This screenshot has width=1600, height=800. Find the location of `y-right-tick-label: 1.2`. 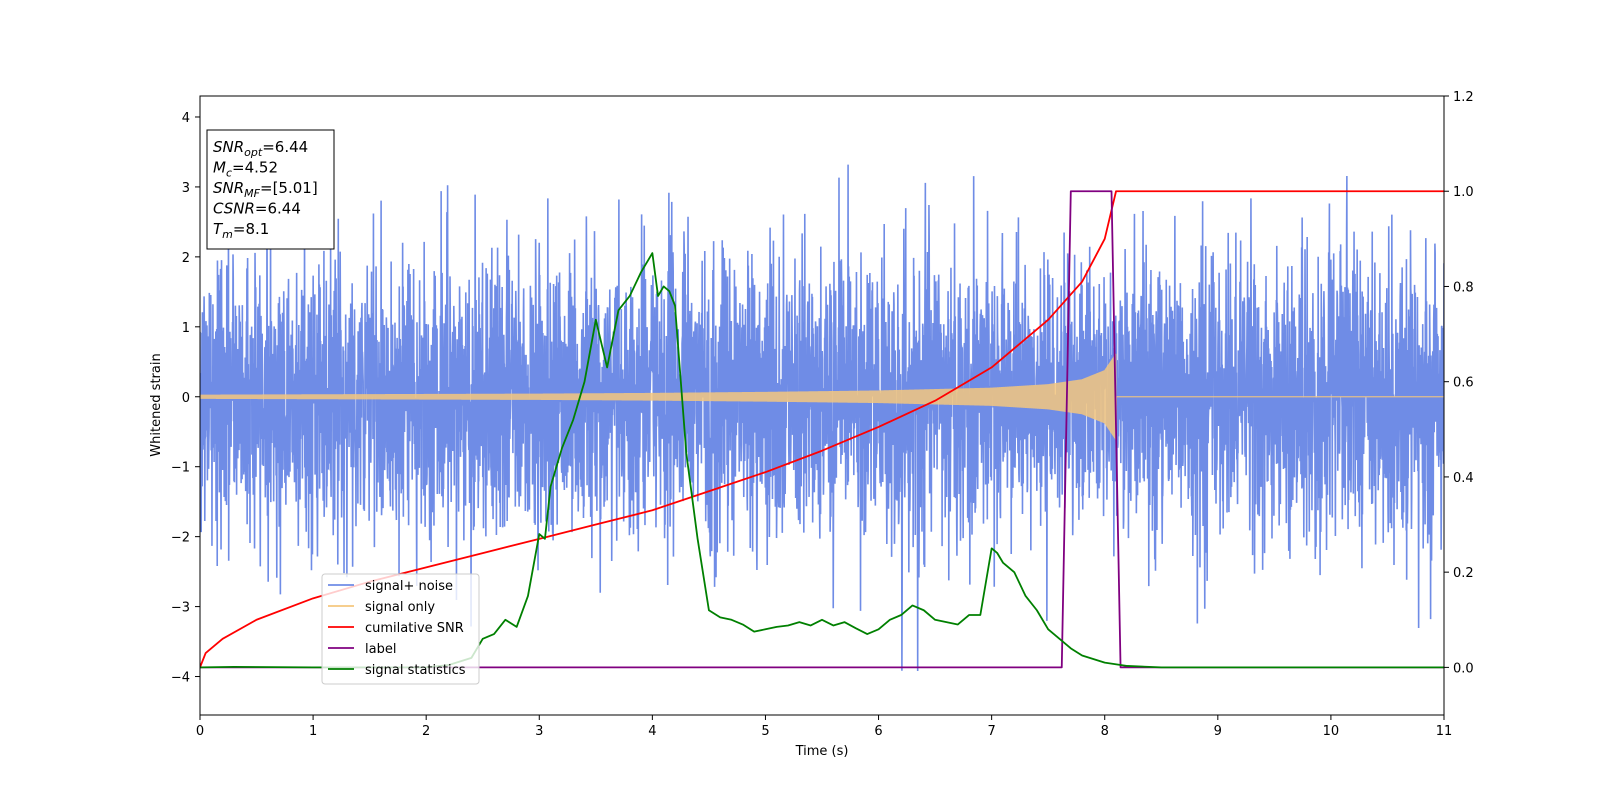

y-right-tick-label: 1.2 is located at coordinates (1463, 97).